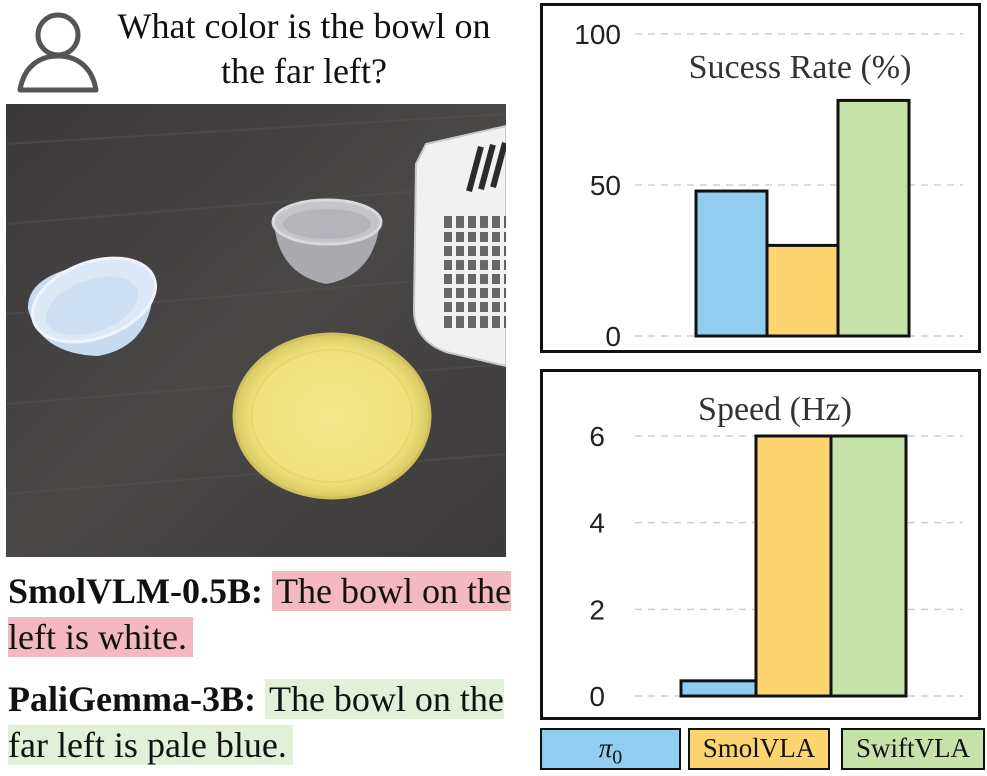 The image size is (987, 776). Describe the element at coordinates (913, 749) in the screenshot. I see `legend-item-swiftvla: SwiftVLA` at that location.